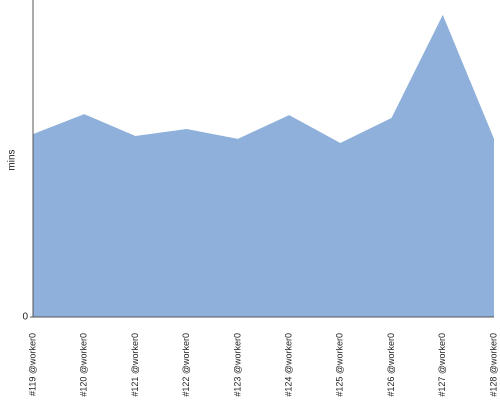  Describe the element at coordinates (32, 364) in the screenshot. I see `x-tick-label: #119 @worker0` at that location.